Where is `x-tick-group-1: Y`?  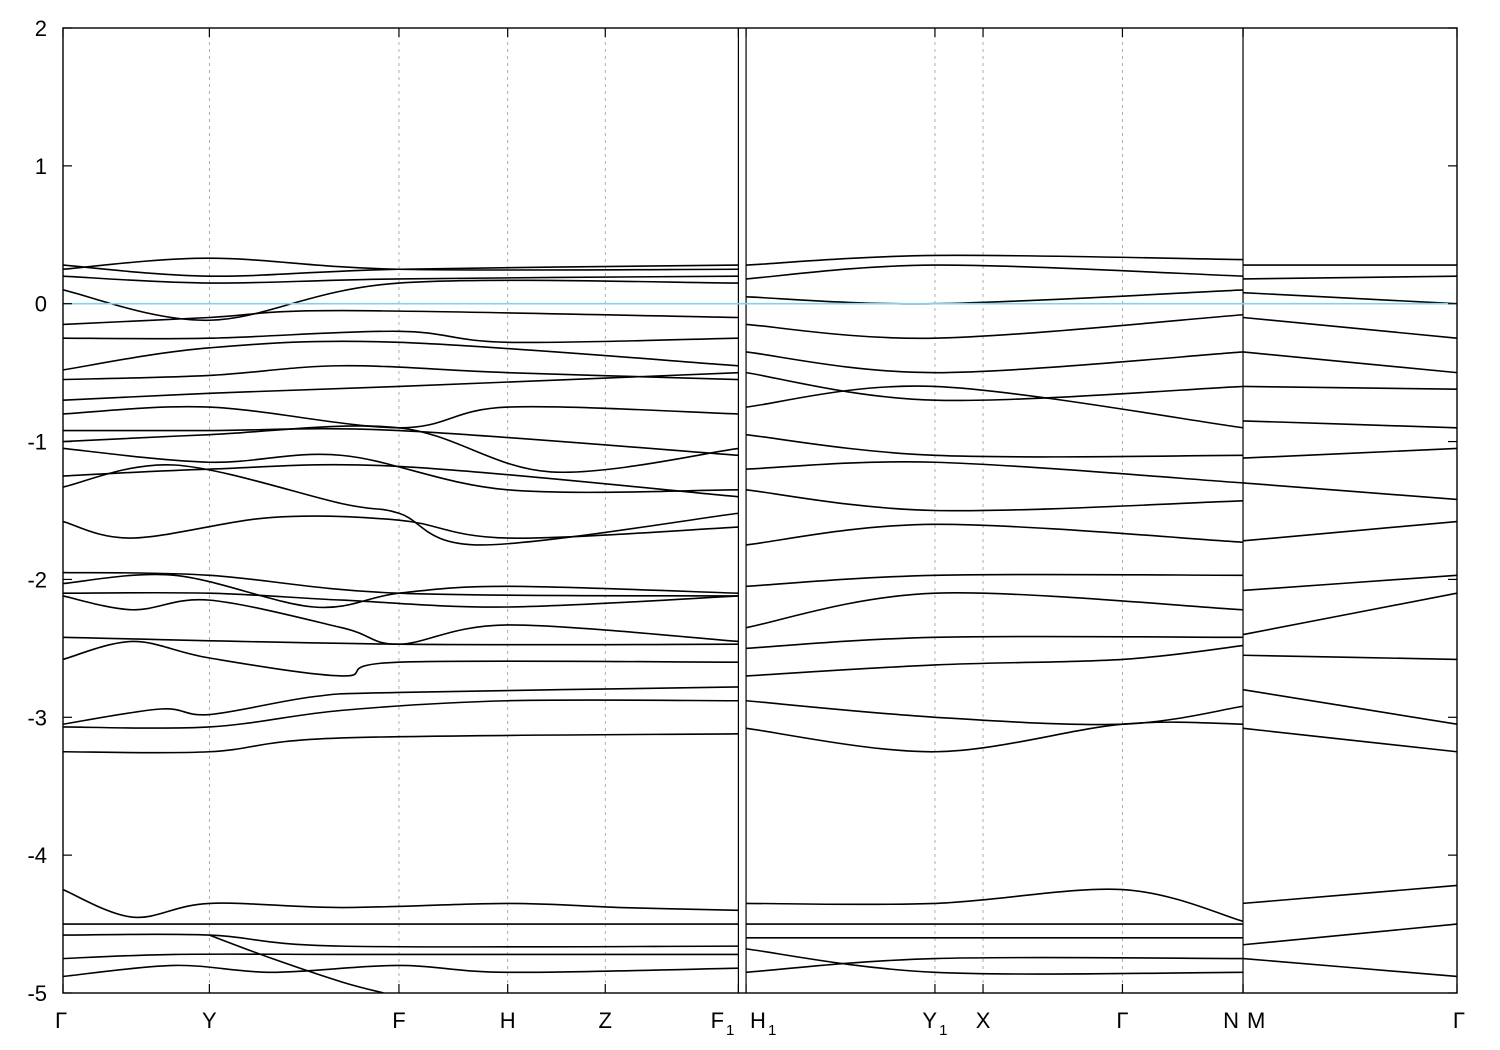 x-tick-group-1: Y is located at coordinates (209, 1020).